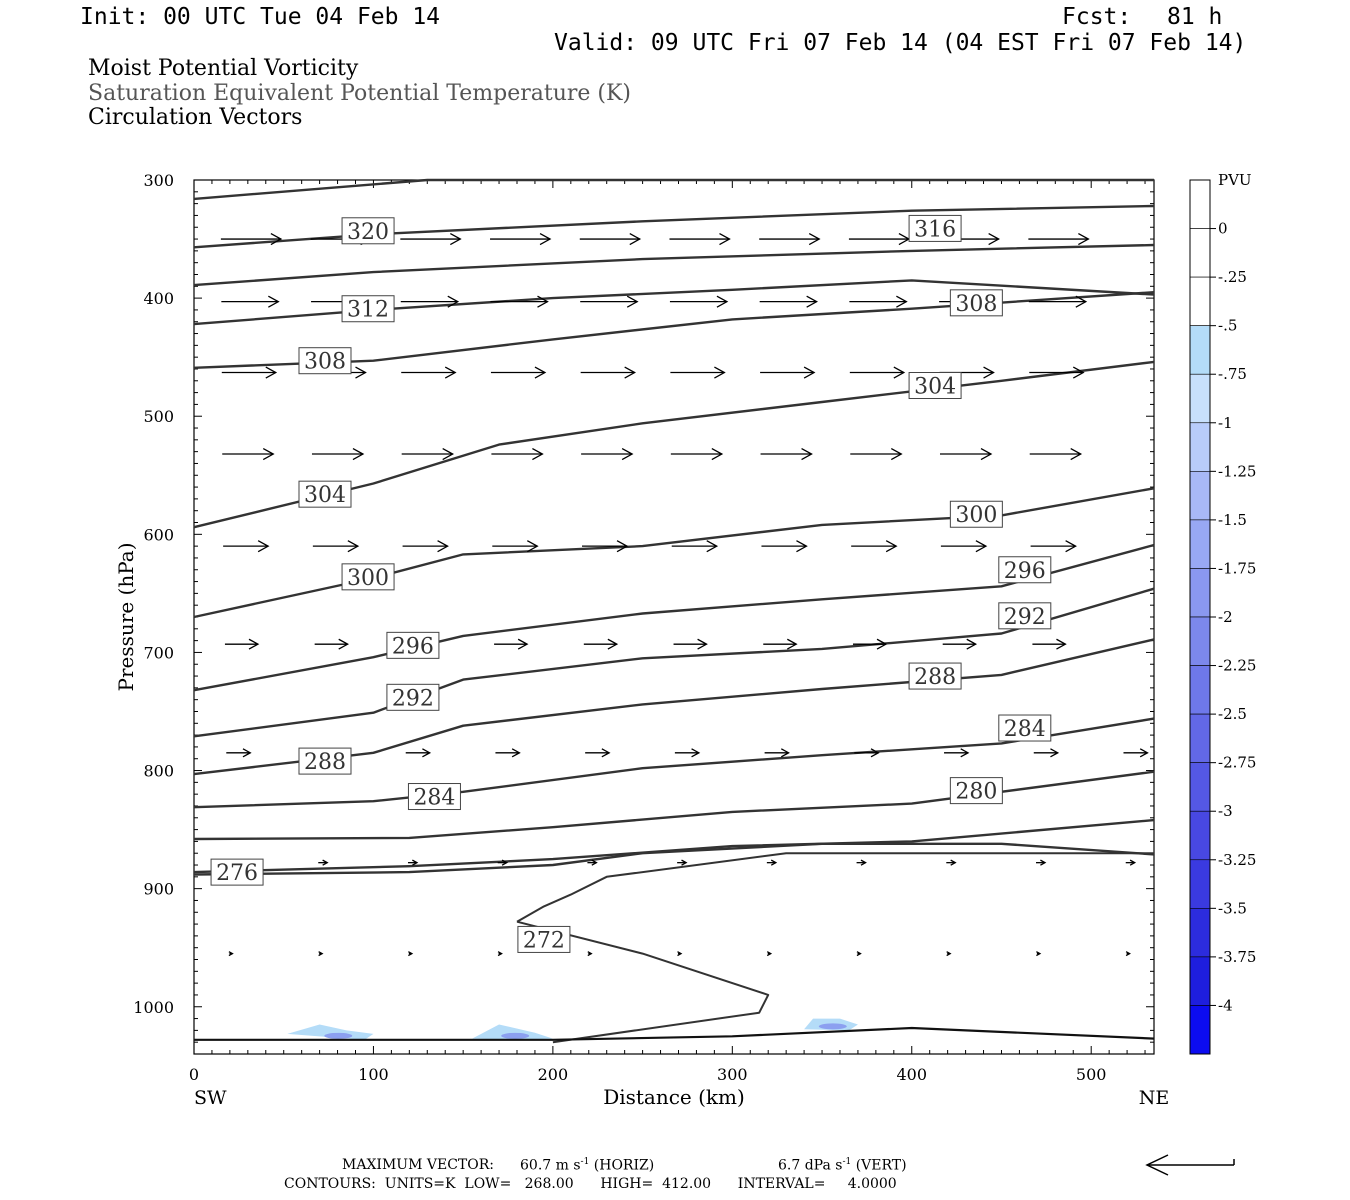 The width and height of the screenshot is (1350, 1200). Describe the element at coordinates (1232, 520) in the screenshot. I see `colorbar-label: -1.5` at that location.